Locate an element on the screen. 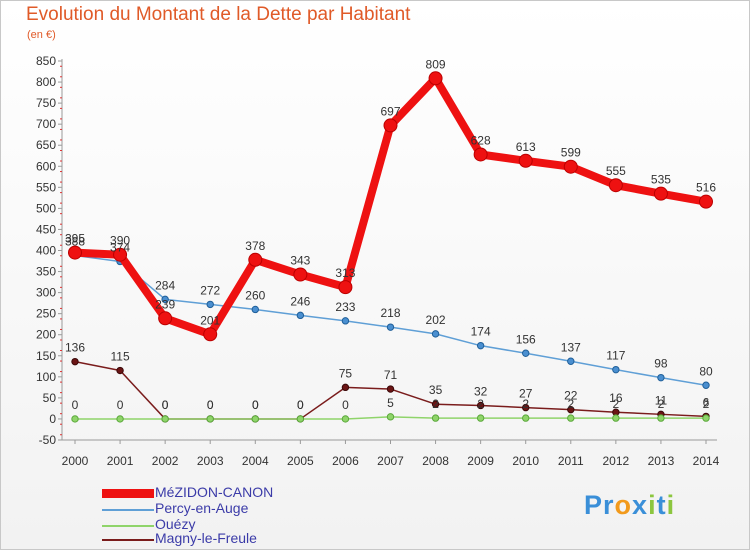 Image resolution: width=750 pixels, height=550 pixels. data-label-percy: 388 is located at coordinates (75, 242).